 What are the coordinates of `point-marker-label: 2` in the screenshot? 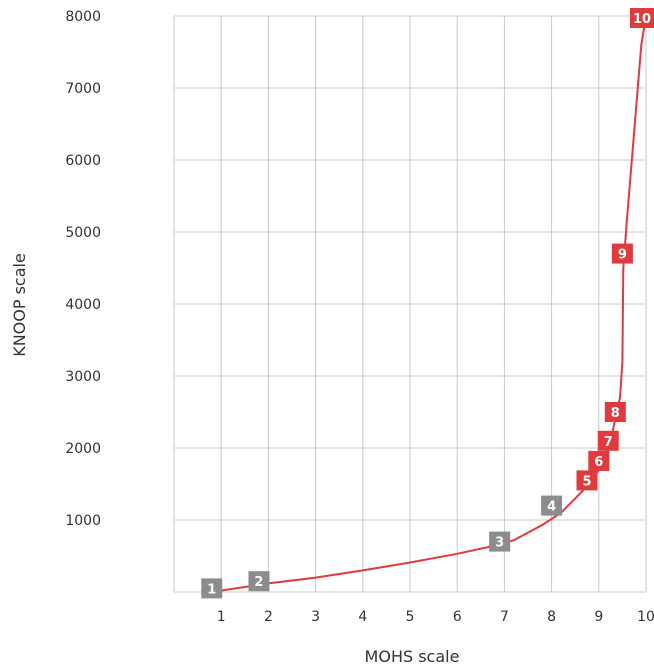 It's located at (258, 582).